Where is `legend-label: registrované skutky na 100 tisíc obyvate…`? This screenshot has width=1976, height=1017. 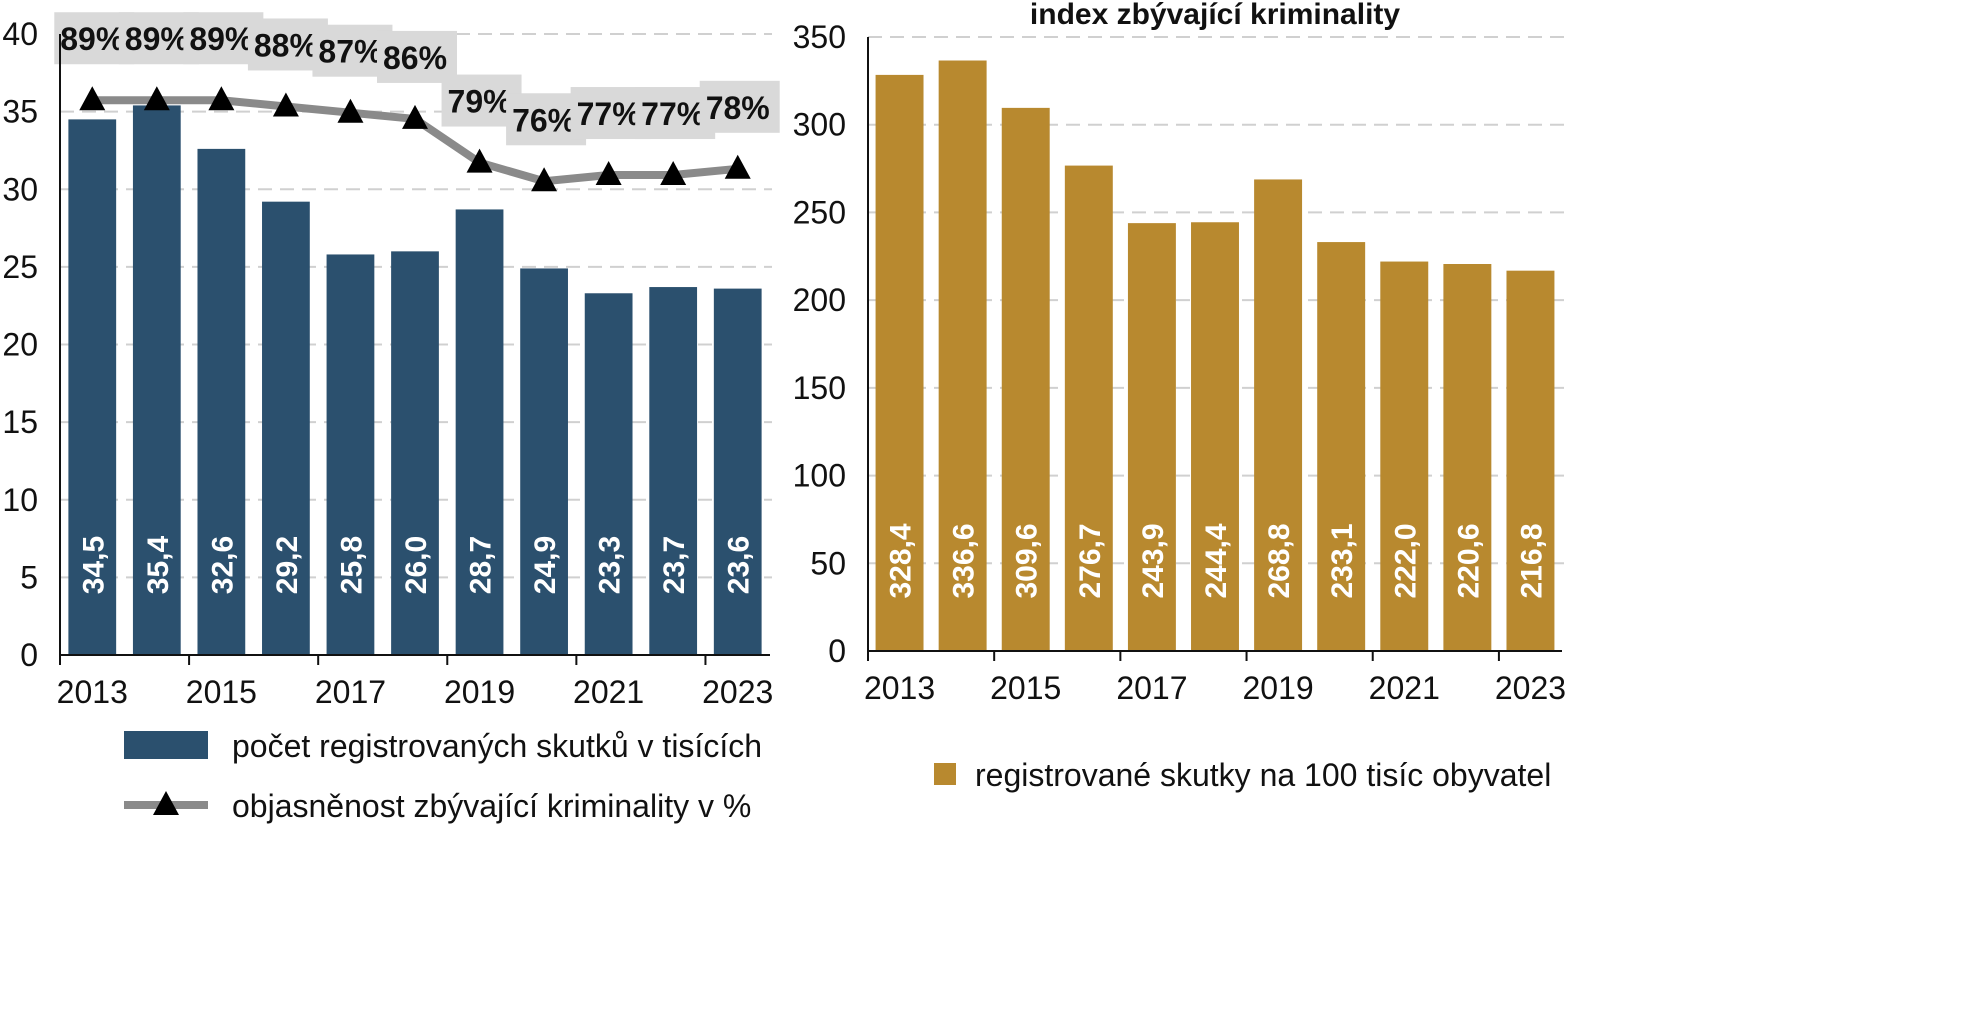
legend-label: registrované skutky na 100 tisíc obyvate… is located at coordinates (1263, 775).